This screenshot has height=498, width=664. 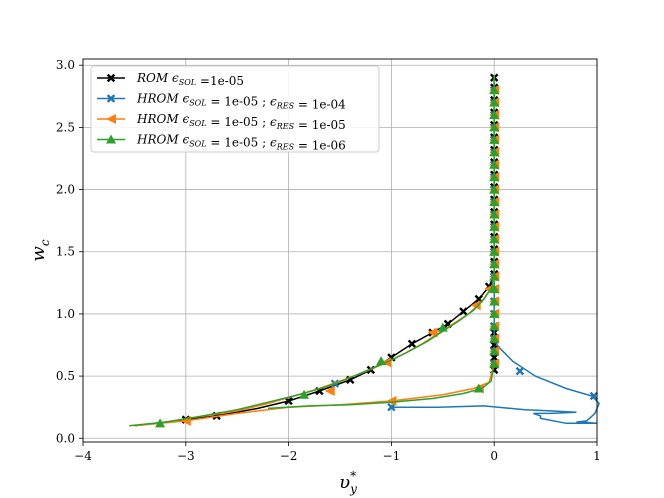 I want to click on x-tick-label: 0, so click(x=494, y=456).